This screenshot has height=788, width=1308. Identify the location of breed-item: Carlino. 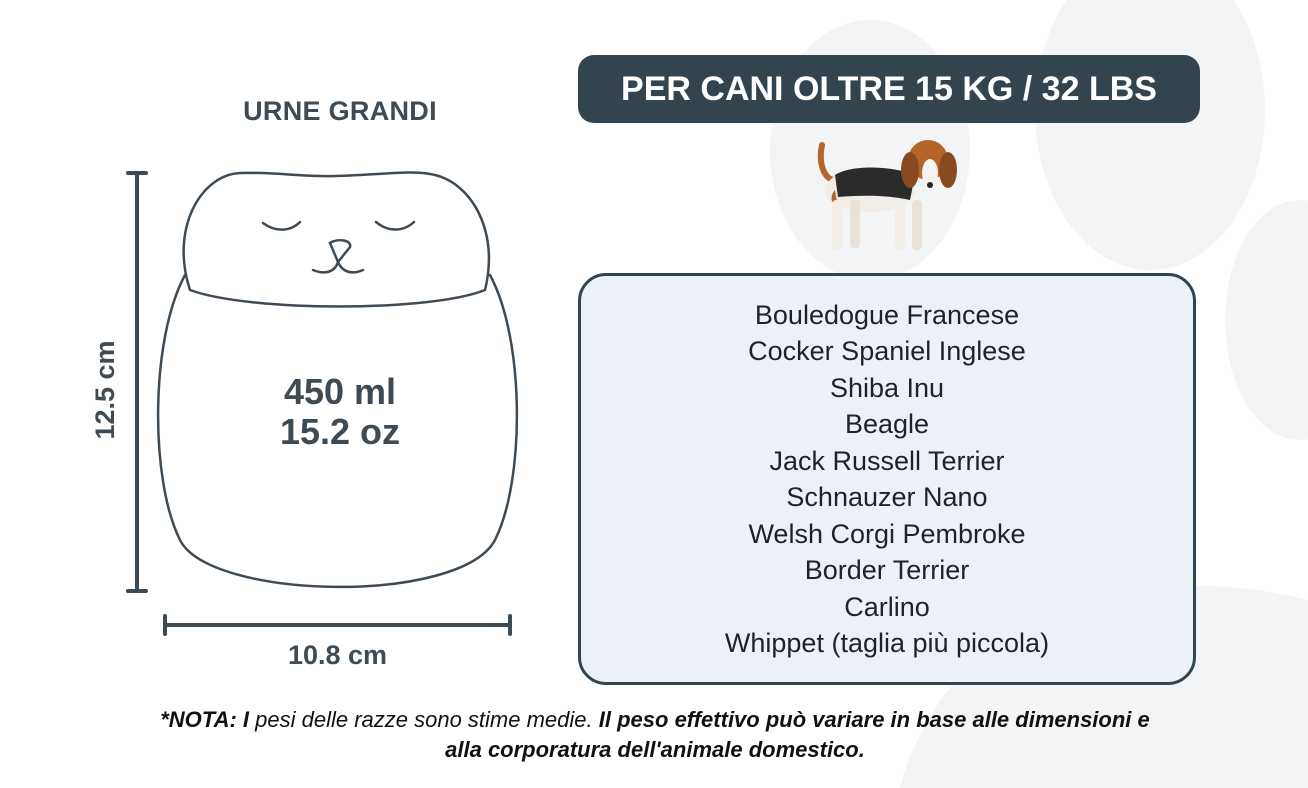
(887, 606).